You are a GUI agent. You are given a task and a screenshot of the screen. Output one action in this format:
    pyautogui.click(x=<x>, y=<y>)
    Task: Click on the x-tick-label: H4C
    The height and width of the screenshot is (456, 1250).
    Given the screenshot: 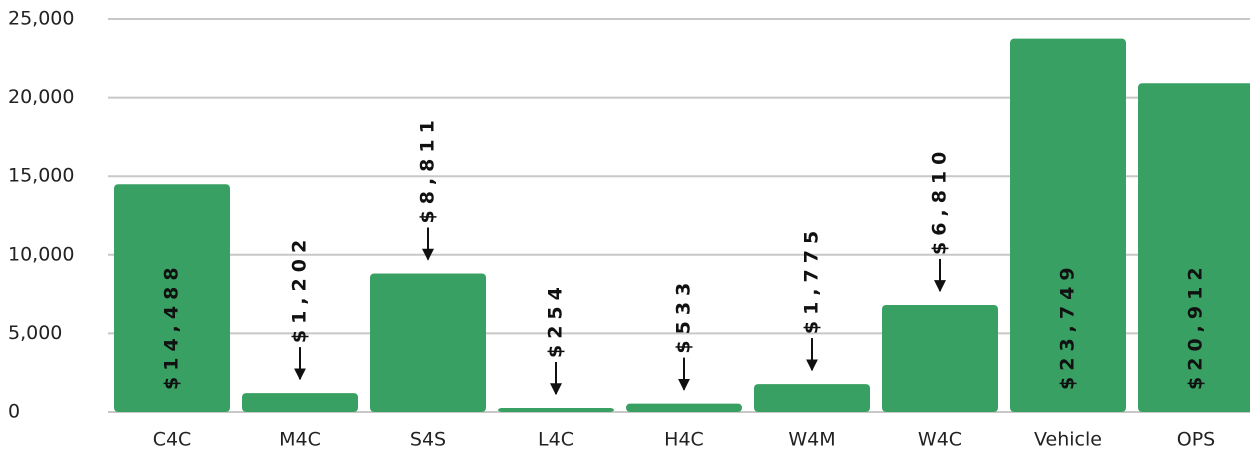 What is the action you would take?
    pyautogui.click(x=684, y=440)
    